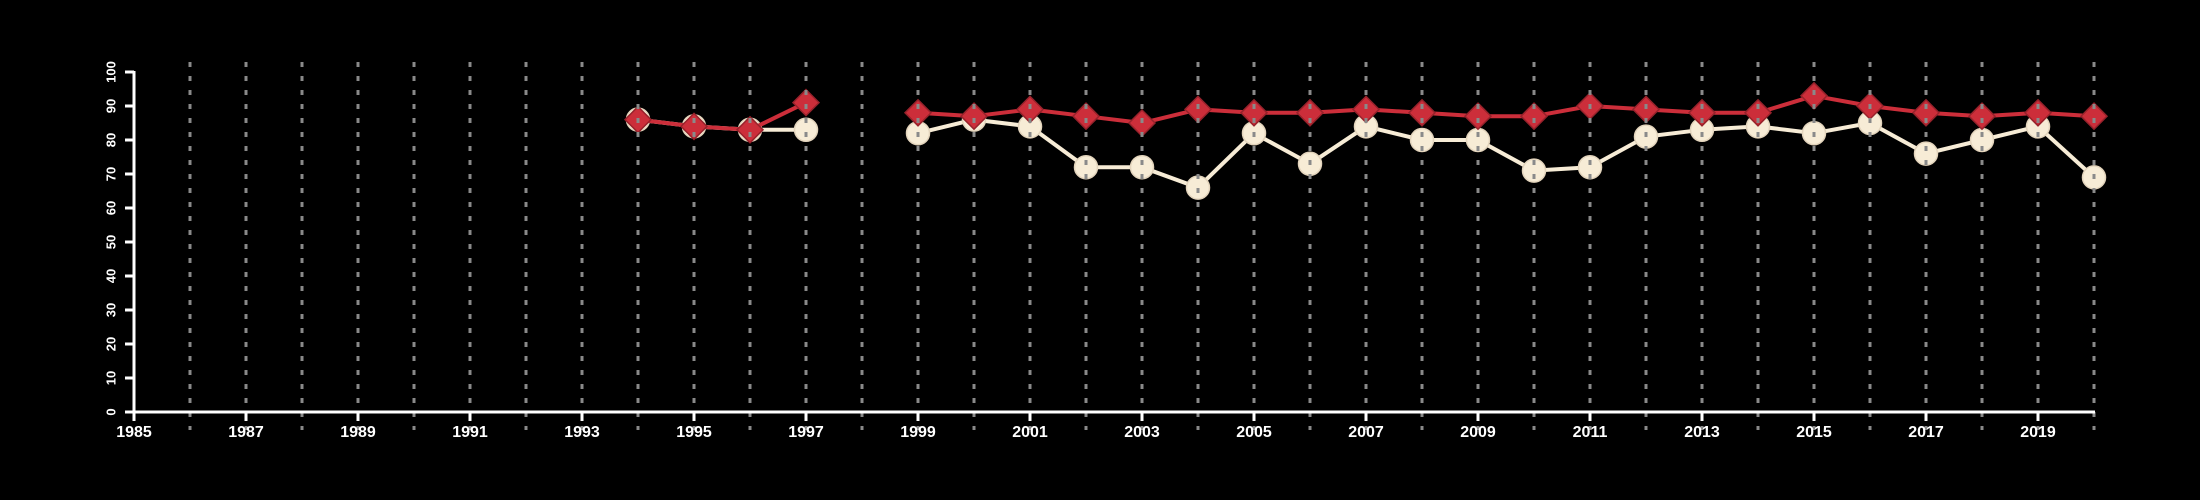 The width and height of the screenshot is (2200, 500). I want to click on y-tick-label-80: 80, so click(111, 140).